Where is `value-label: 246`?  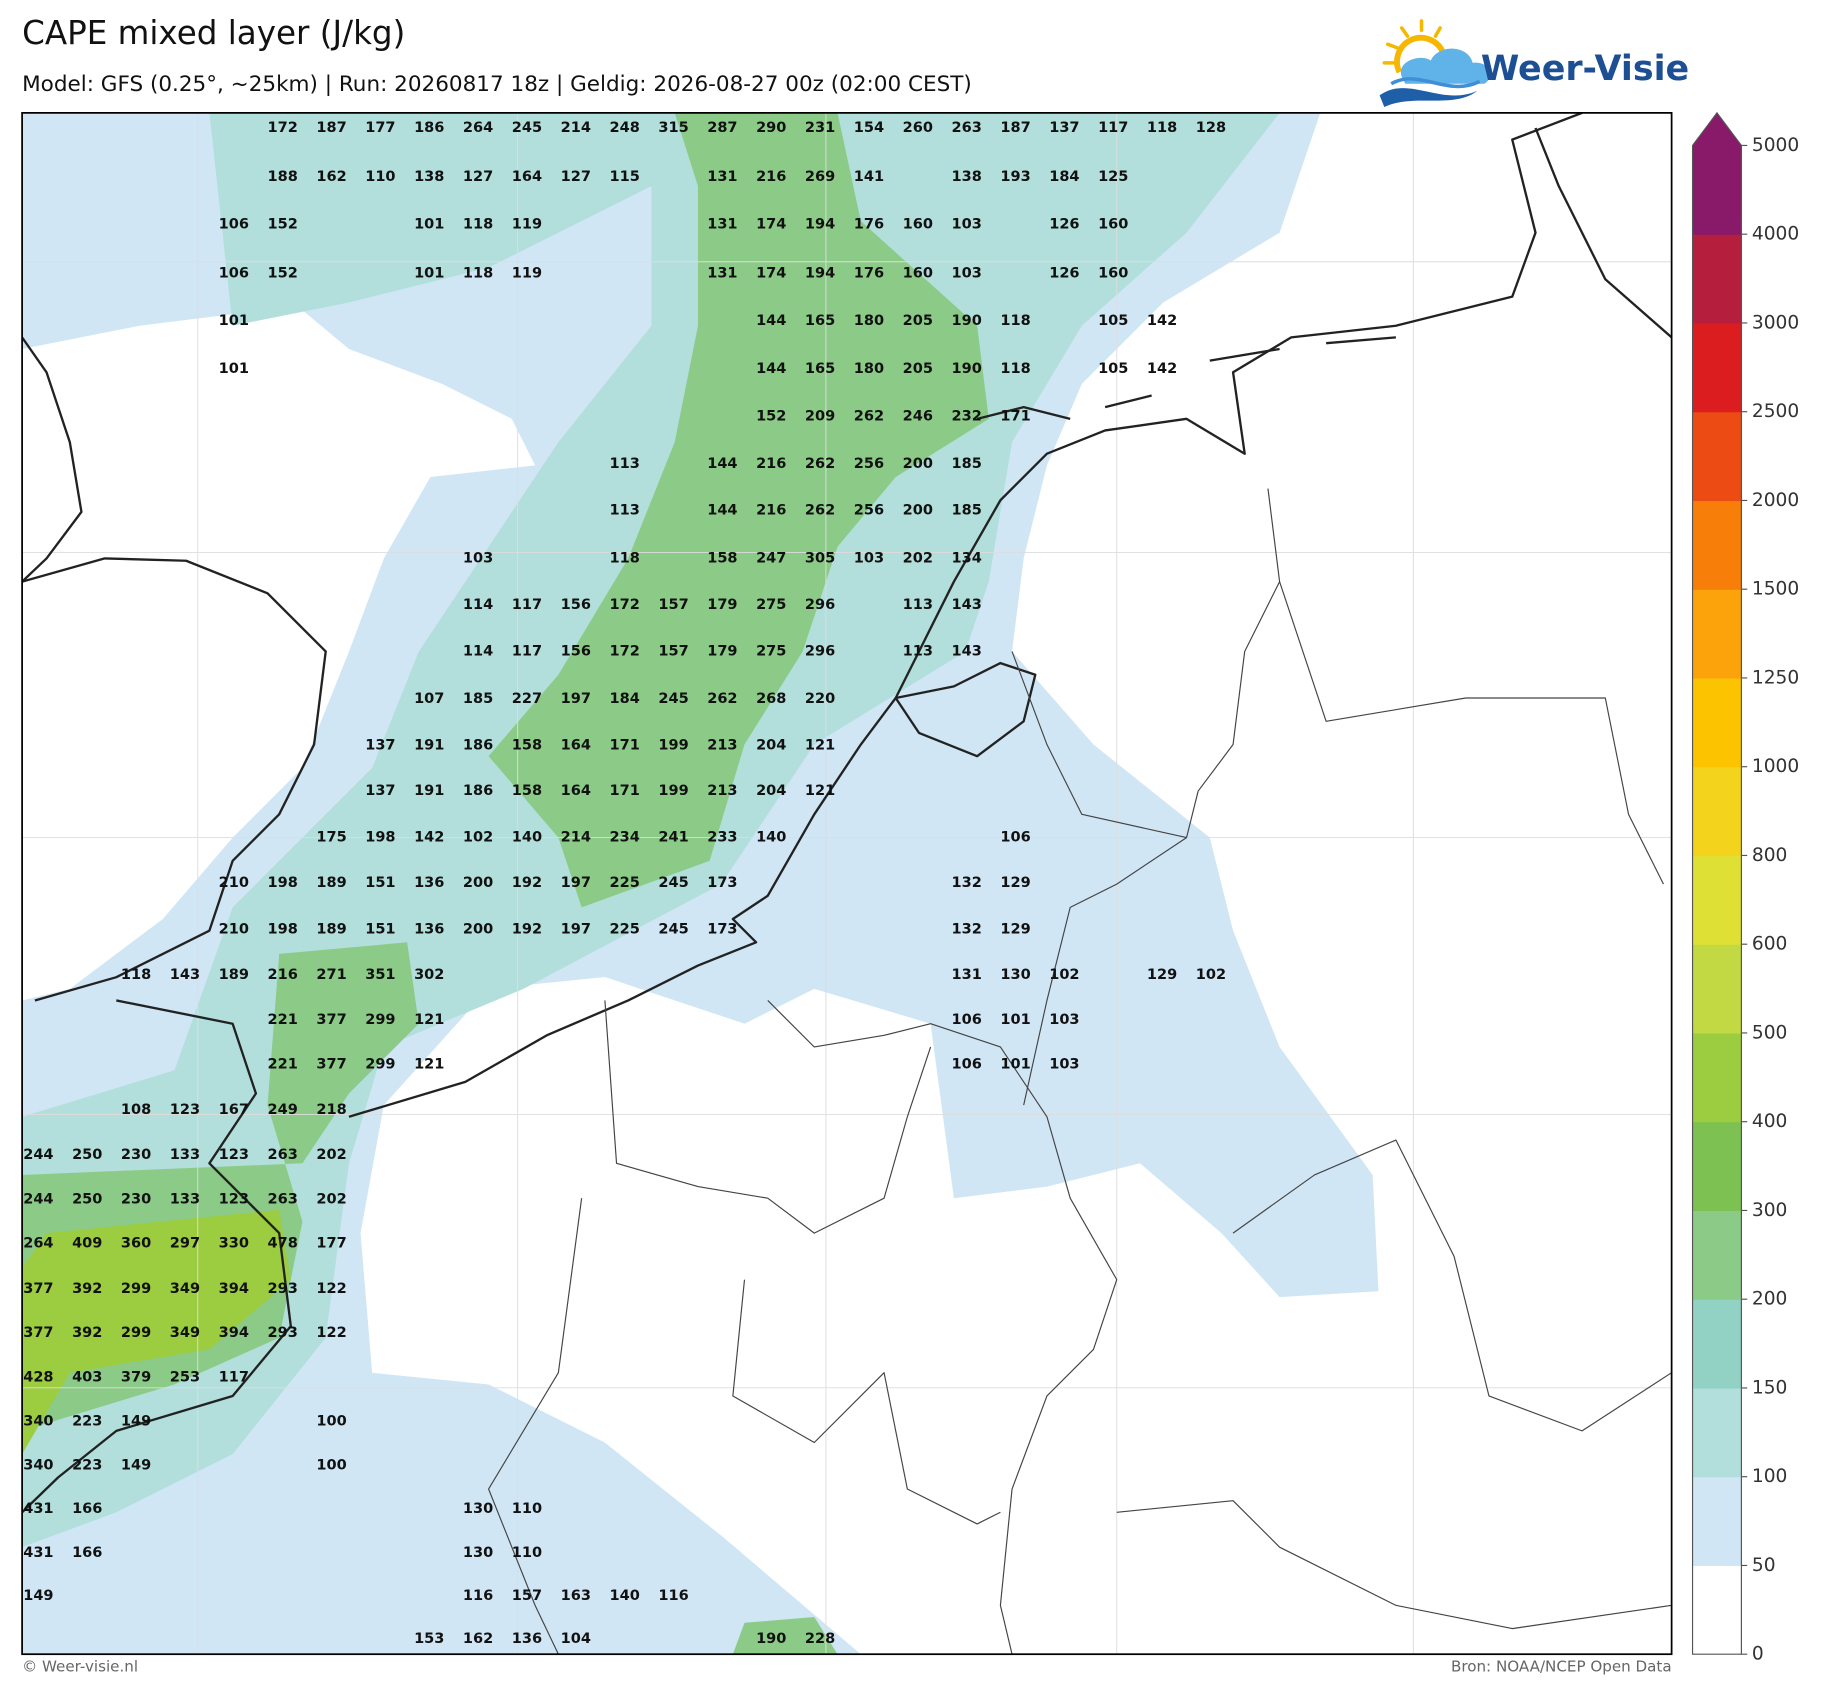
value-label: 246 is located at coordinates (918, 416).